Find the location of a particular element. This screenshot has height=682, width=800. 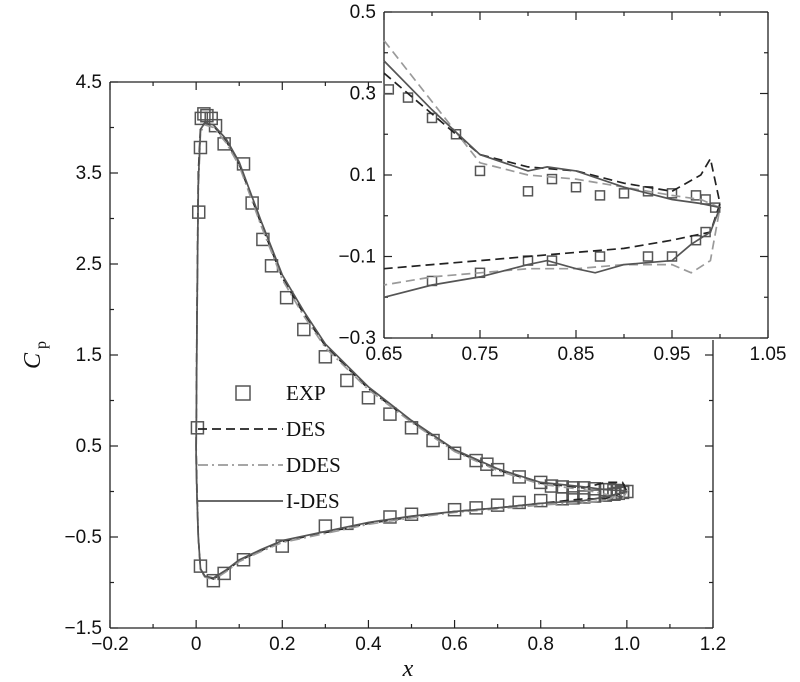

inset-series-i-des is located at coordinates (552, 179).